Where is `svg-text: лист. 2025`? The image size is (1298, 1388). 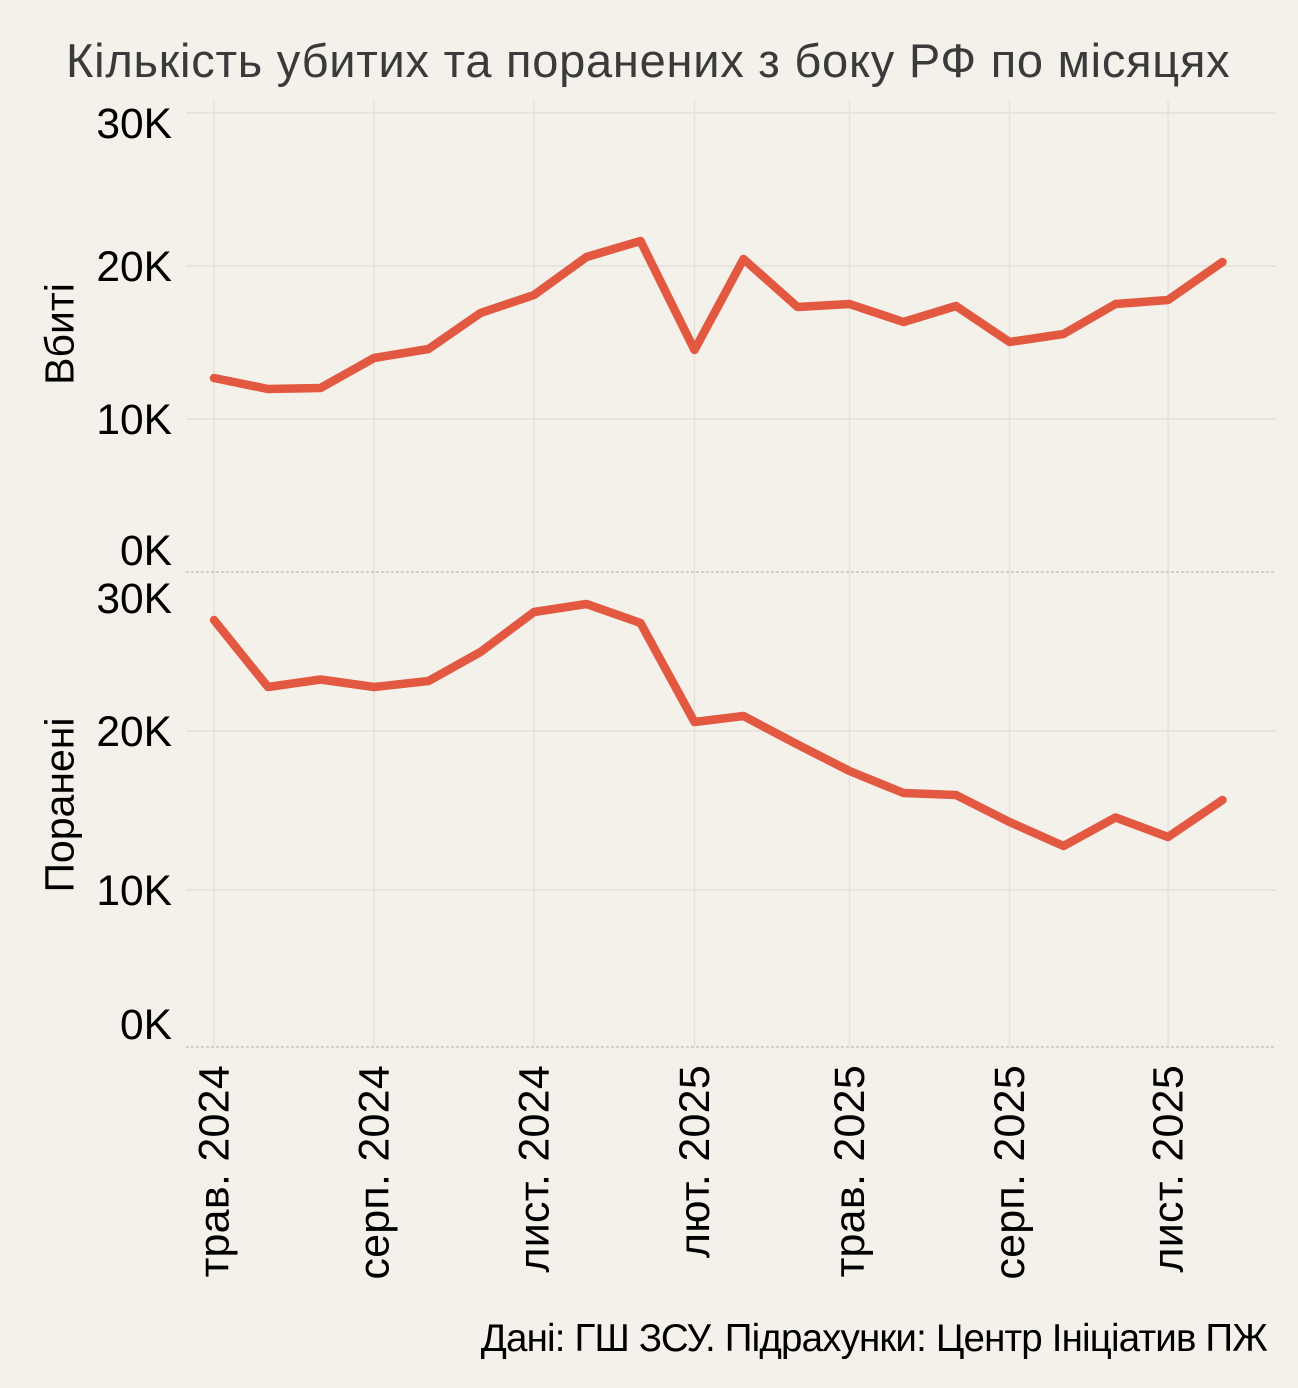
svg-text: лист. 2025 is located at coordinates (1169, 1169).